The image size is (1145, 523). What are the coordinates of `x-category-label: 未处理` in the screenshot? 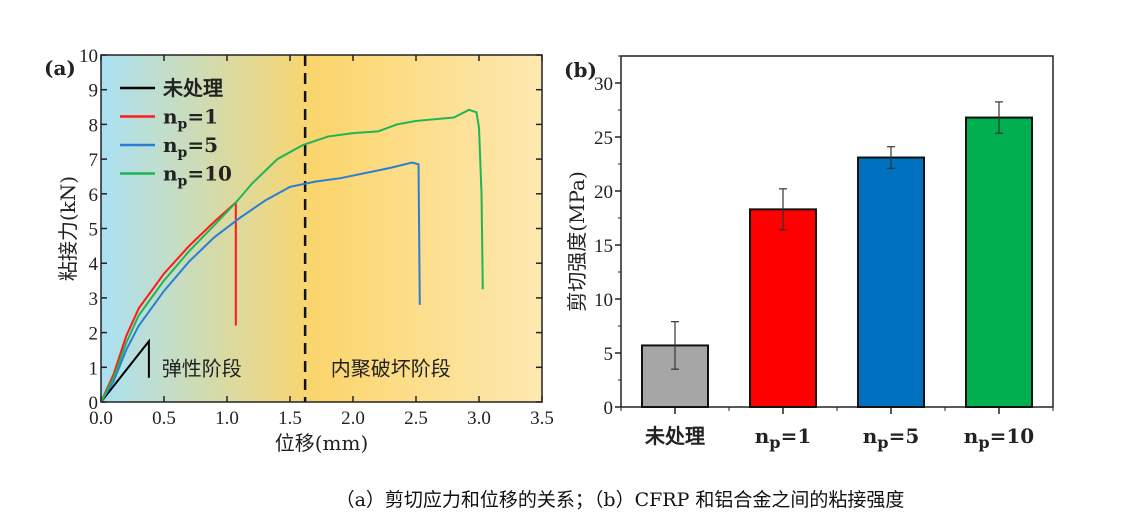 It's located at (675, 436).